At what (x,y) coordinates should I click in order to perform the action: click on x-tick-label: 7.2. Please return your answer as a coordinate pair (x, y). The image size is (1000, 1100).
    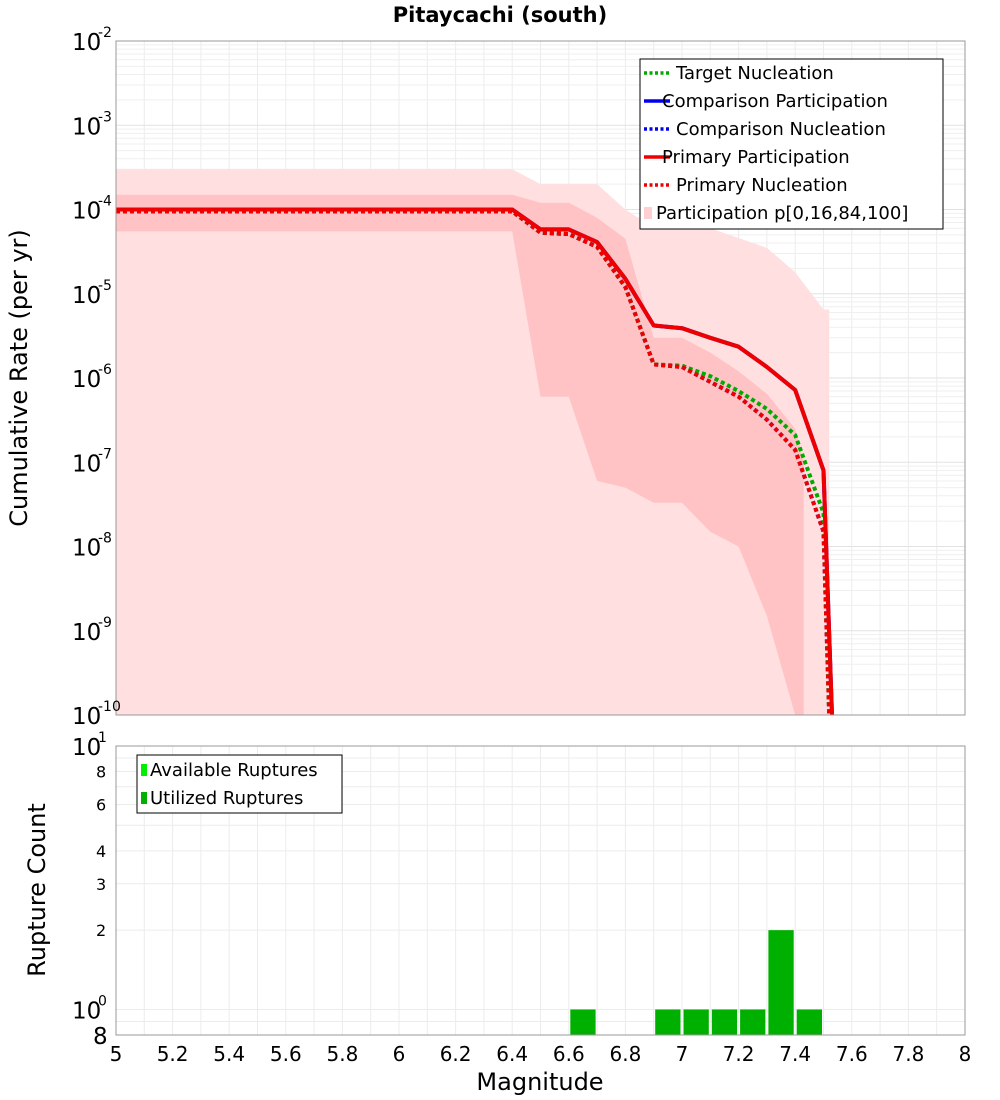
    Looking at the image, I should click on (739, 1054).